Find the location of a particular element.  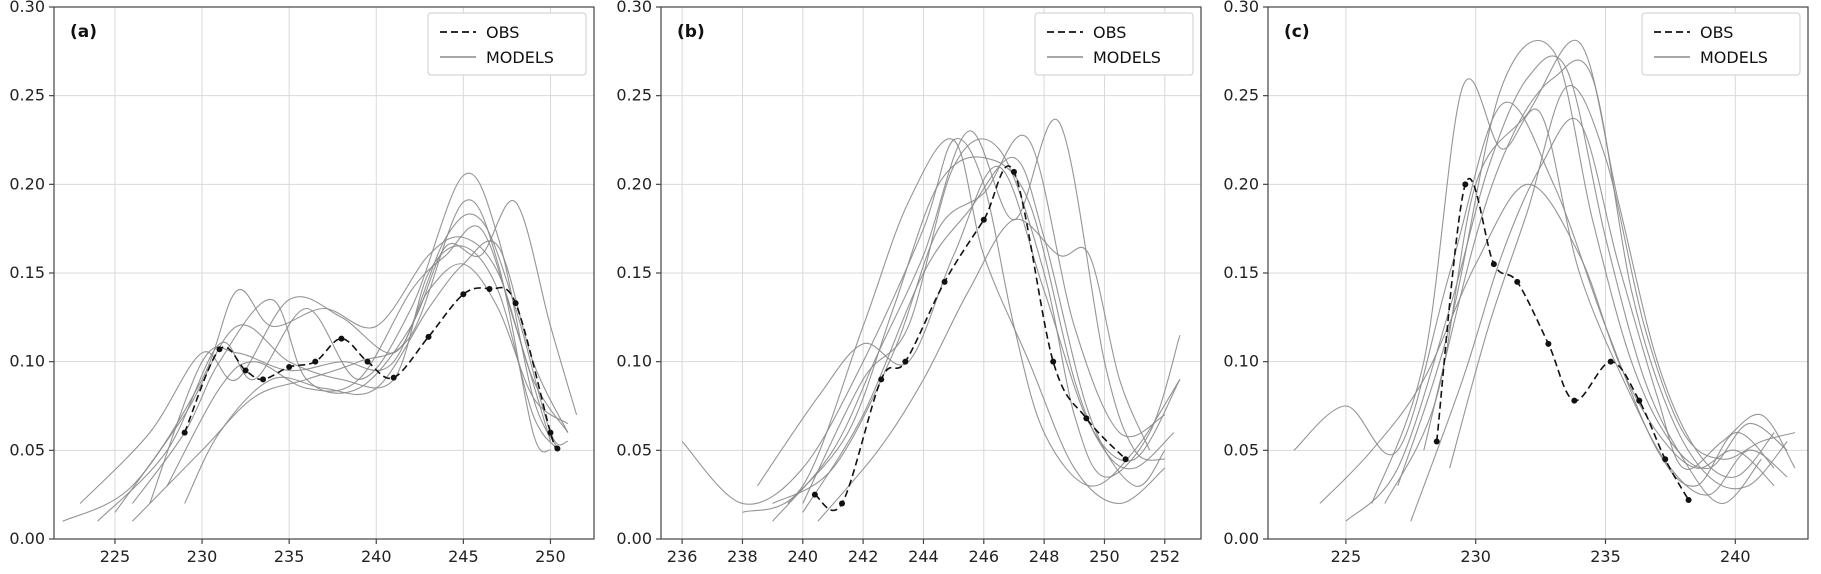

x-tick-label: 238 is located at coordinates (742, 556).